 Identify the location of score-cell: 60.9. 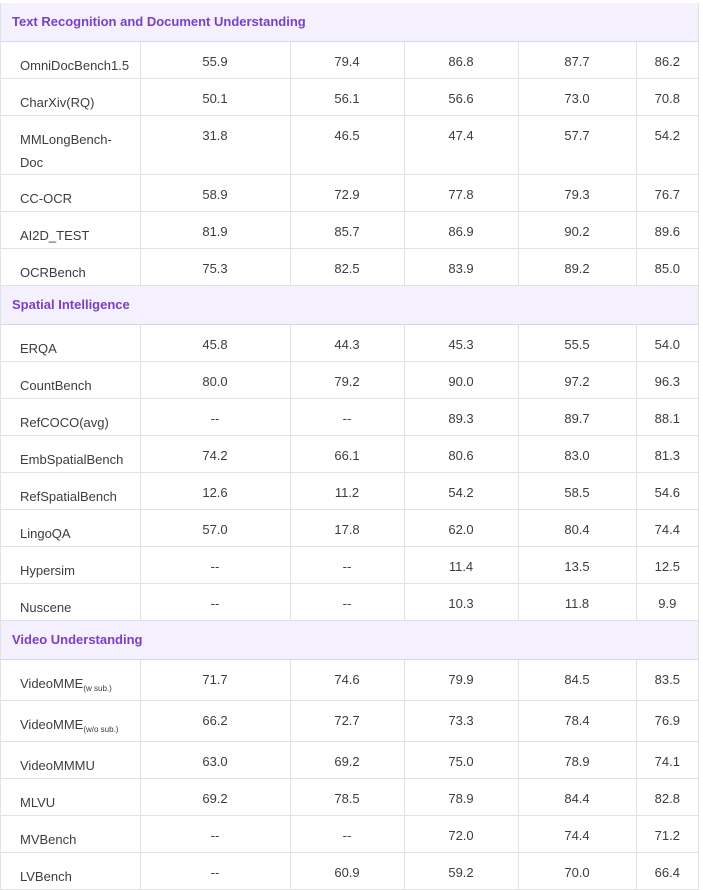
(347, 871).